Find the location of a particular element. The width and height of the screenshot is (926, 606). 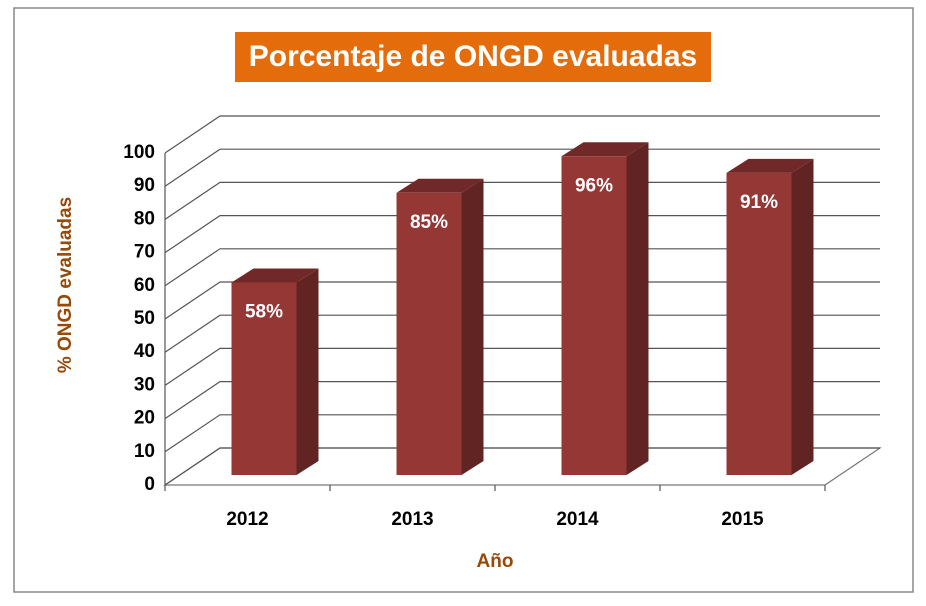

x-axis-label: Año is located at coordinates (495, 561).